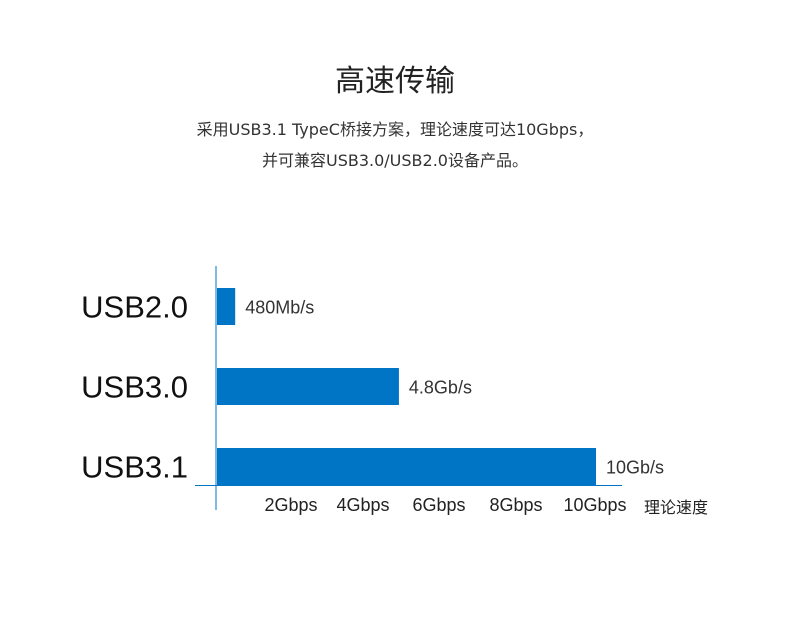 This screenshot has width=790, height=618. What do you see at coordinates (395, 160) in the screenshot?
I see `subtitle-line-2: 并可兼容USB3.0/USB2.0设备产品。` at bounding box center [395, 160].